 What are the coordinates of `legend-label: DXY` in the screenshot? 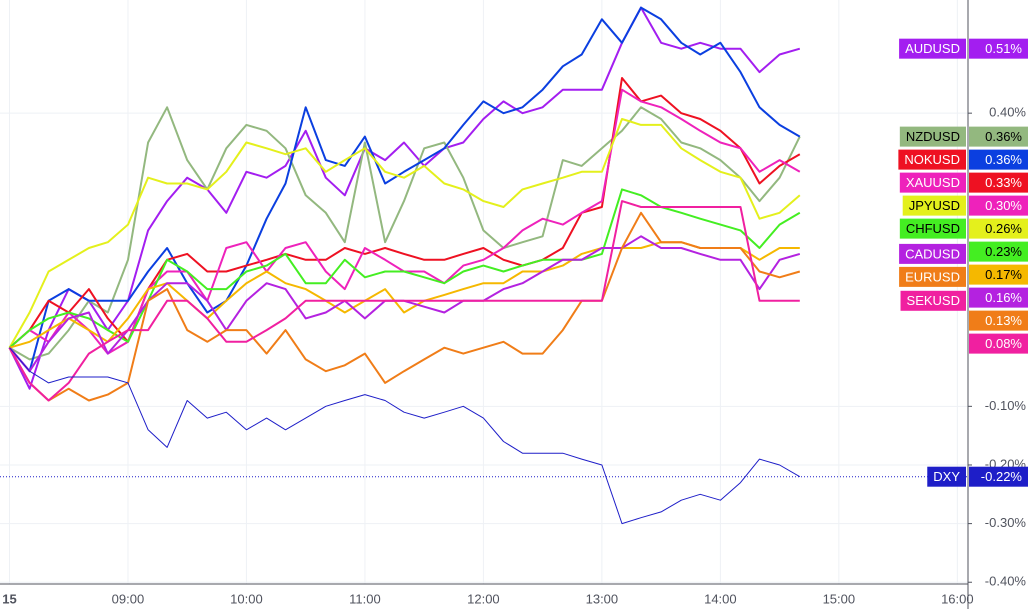 It's located at (946, 476).